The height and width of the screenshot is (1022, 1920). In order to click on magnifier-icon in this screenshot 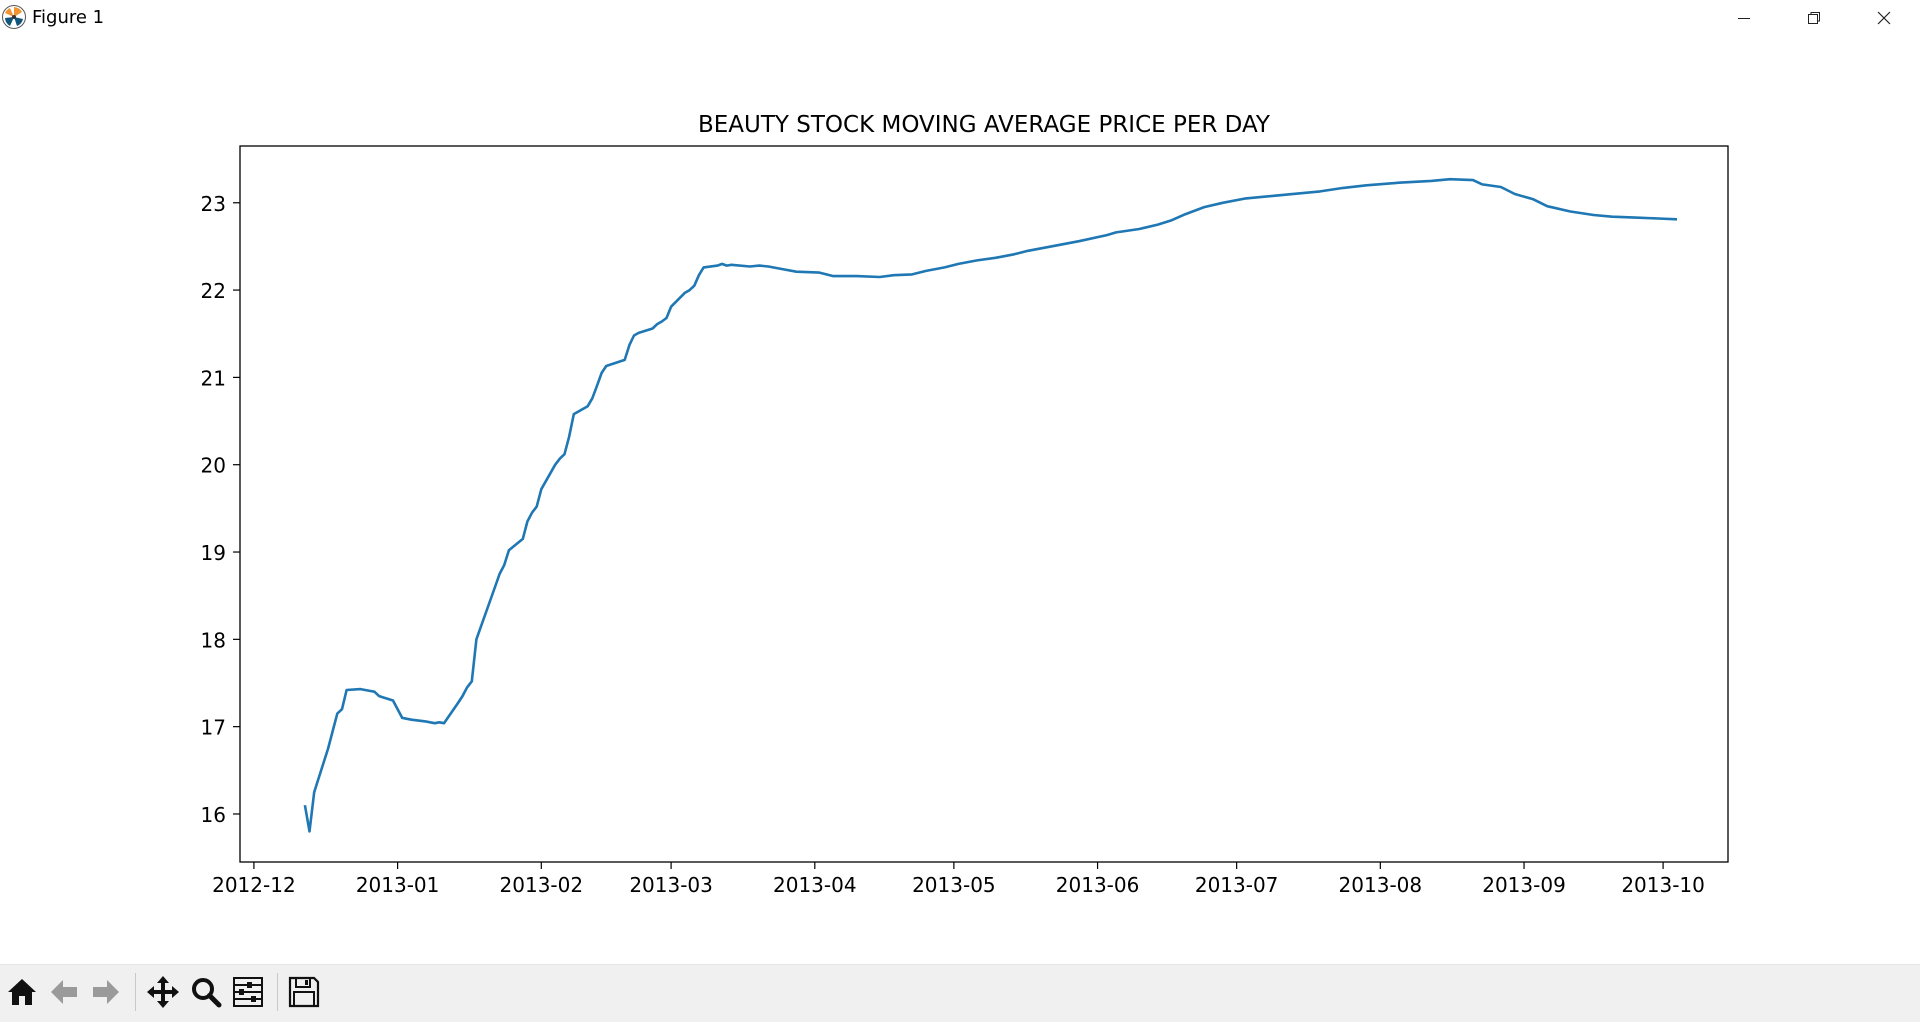, I will do `click(207, 993)`.